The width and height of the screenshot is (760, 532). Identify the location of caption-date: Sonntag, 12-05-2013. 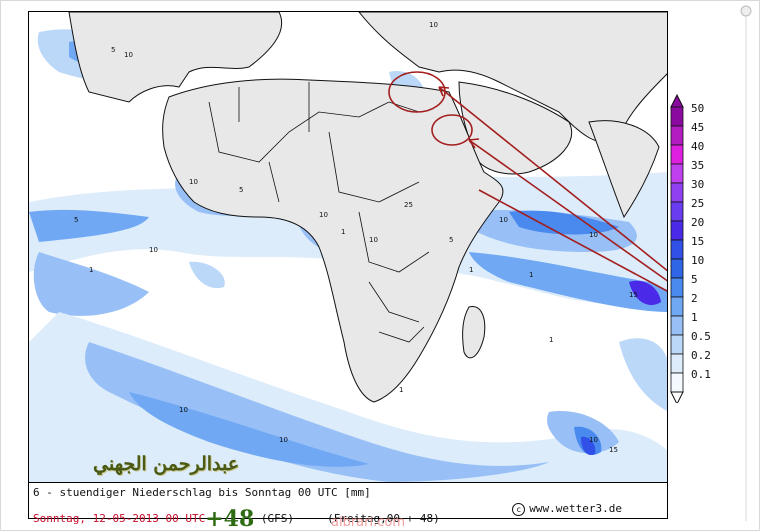
(96, 518).